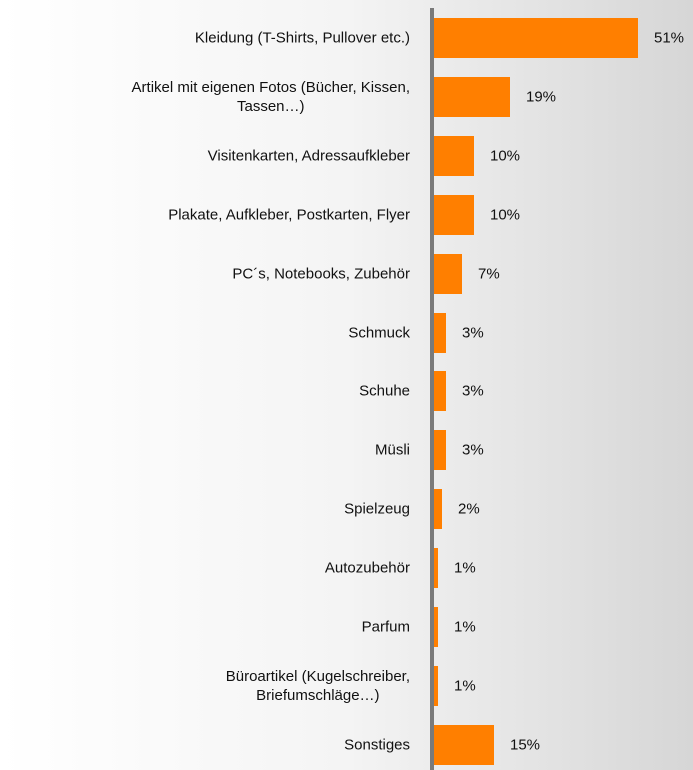  I want to click on value-label: 7%, so click(489, 274).